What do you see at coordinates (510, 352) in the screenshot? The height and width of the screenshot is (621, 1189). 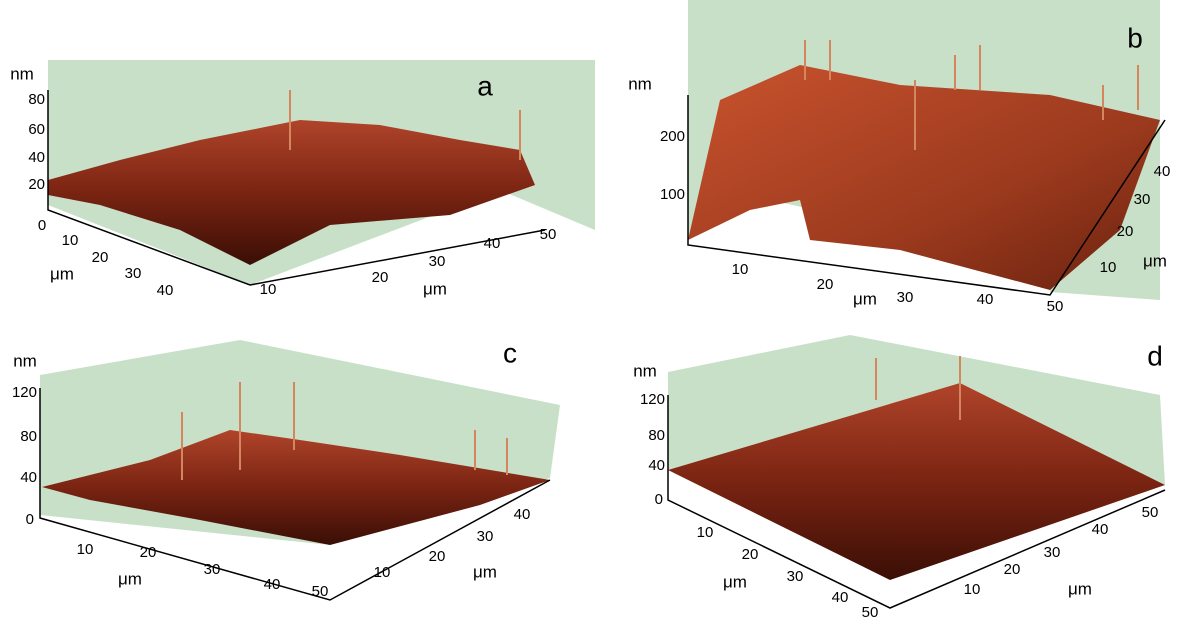 I see `panel-letter: c` at bounding box center [510, 352].